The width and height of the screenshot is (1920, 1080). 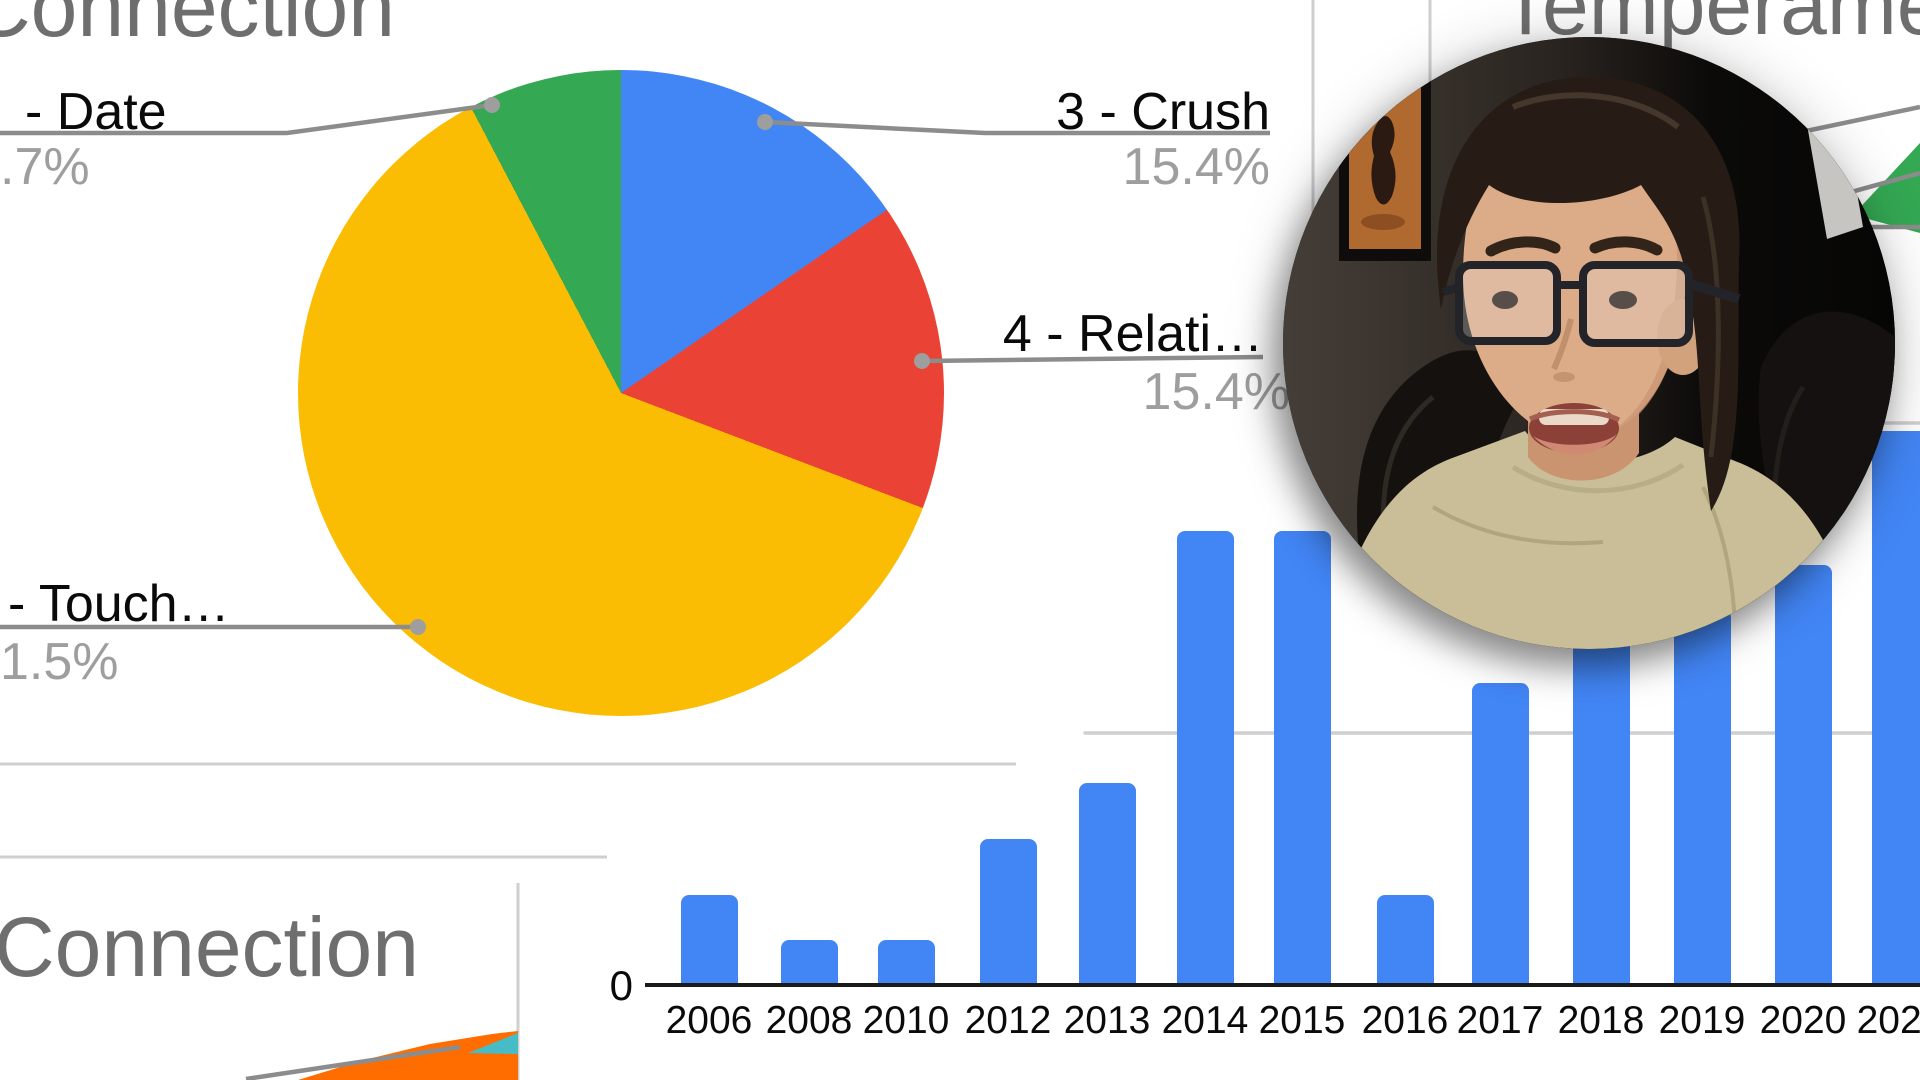 I want to click on x-tick-2019: 2019, so click(x=1702, y=1020).